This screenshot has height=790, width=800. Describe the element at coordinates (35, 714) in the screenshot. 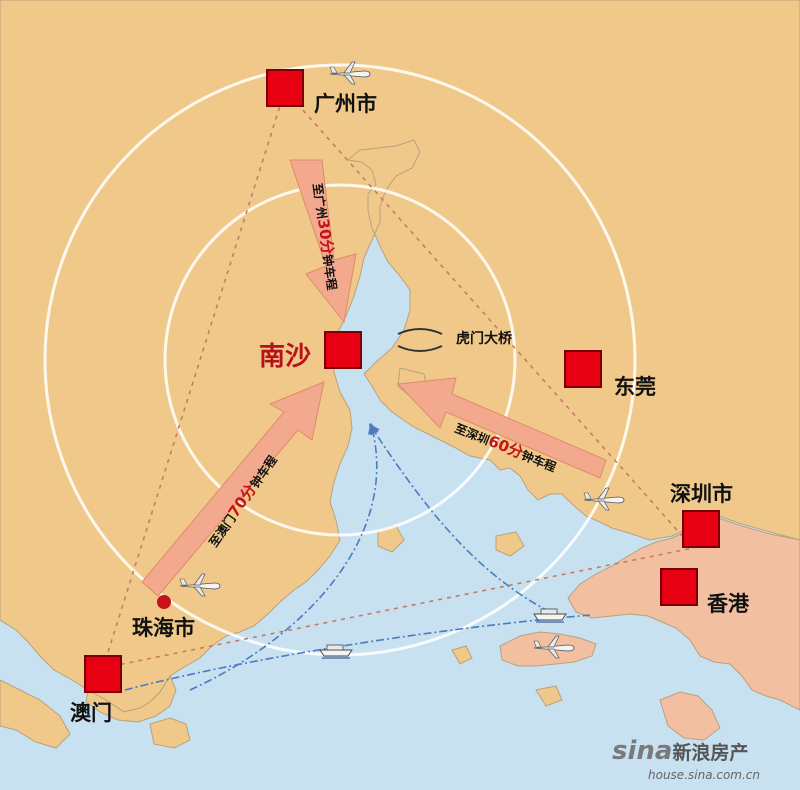

I see `west-land` at that location.